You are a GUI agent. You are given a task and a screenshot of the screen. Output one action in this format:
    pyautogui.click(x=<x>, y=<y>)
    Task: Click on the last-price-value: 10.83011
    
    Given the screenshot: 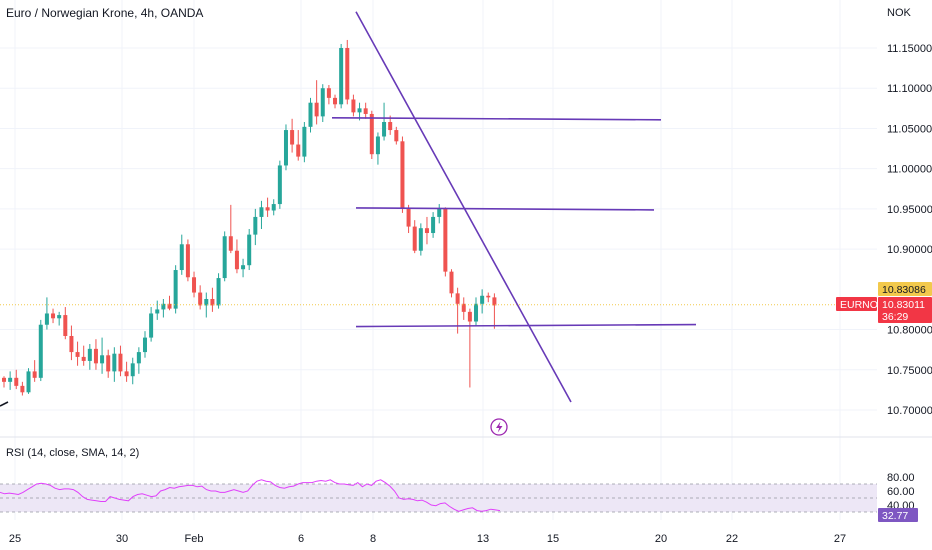 What is the action you would take?
    pyautogui.click(x=903, y=305)
    